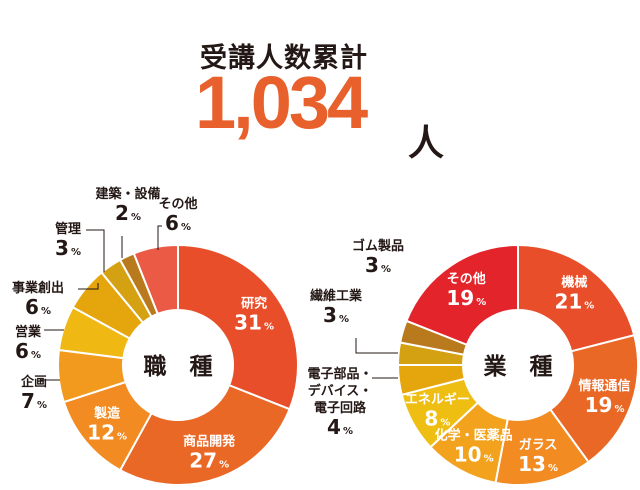 The image size is (640, 490). What do you see at coordinates (340, 427) in the screenshot?
I see `industry-slice-value-5: 4%` at bounding box center [340, 427].